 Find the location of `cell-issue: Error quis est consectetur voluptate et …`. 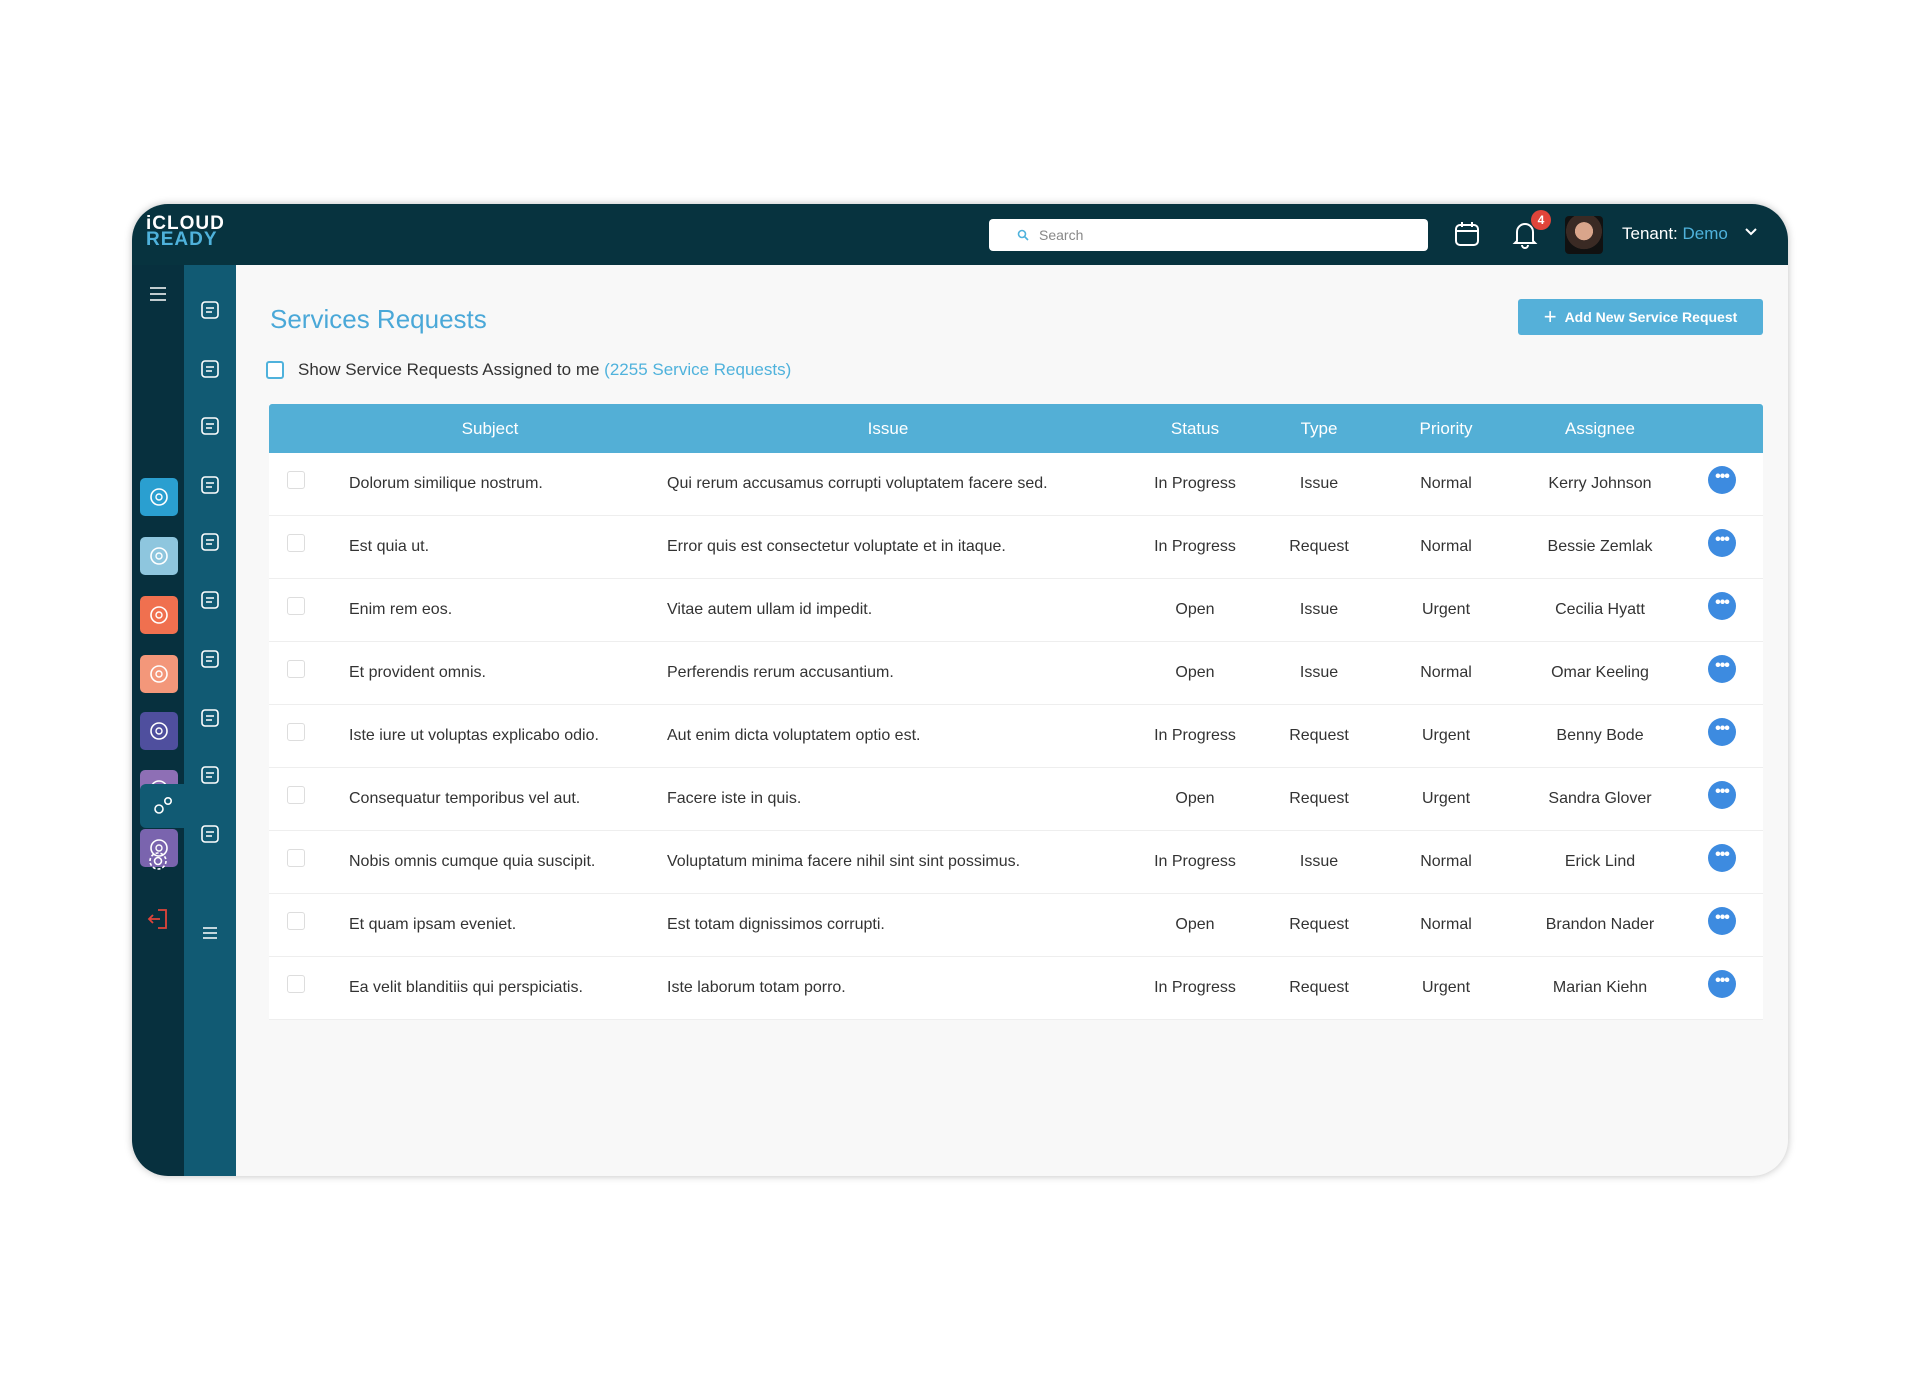

cell-issue: Error quis est consectetur voluptate et … is located at coordinates (836, 546).